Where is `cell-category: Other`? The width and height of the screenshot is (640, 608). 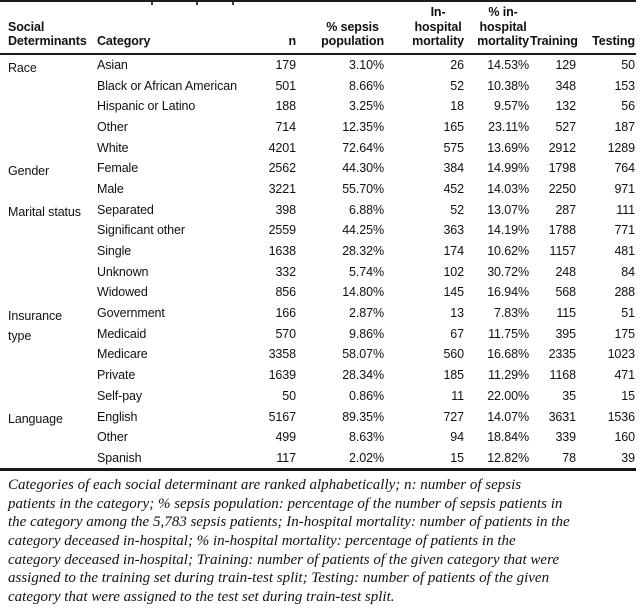
cell-category: Other is located at coordinates (112, 437).